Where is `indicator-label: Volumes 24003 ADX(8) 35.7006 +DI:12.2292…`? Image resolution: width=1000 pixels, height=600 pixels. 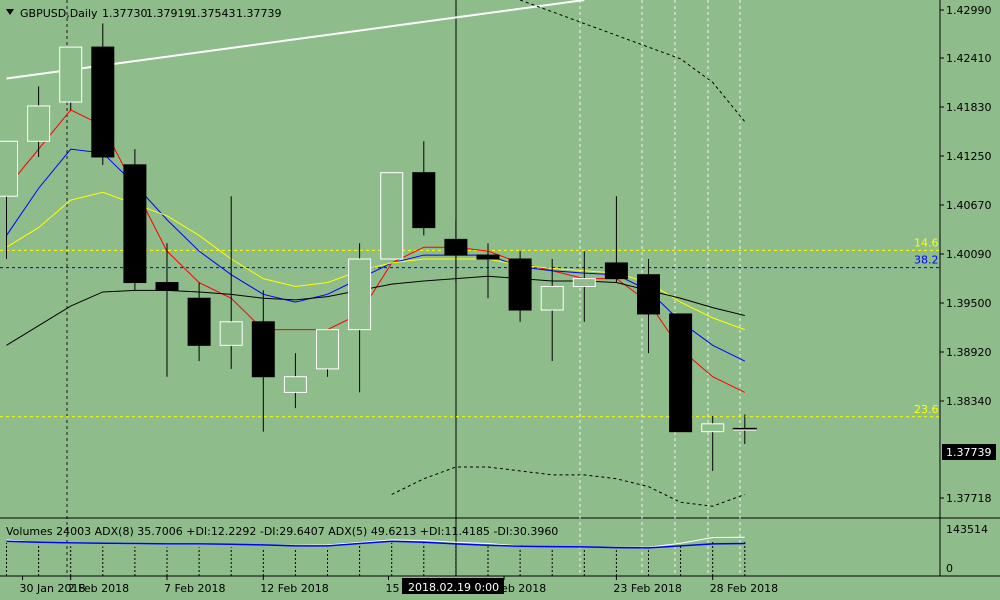 indicator-label: Volumes 24003 ADX(8) 35.7006 +DI:12.2292… is located at coordinates (282, 531).